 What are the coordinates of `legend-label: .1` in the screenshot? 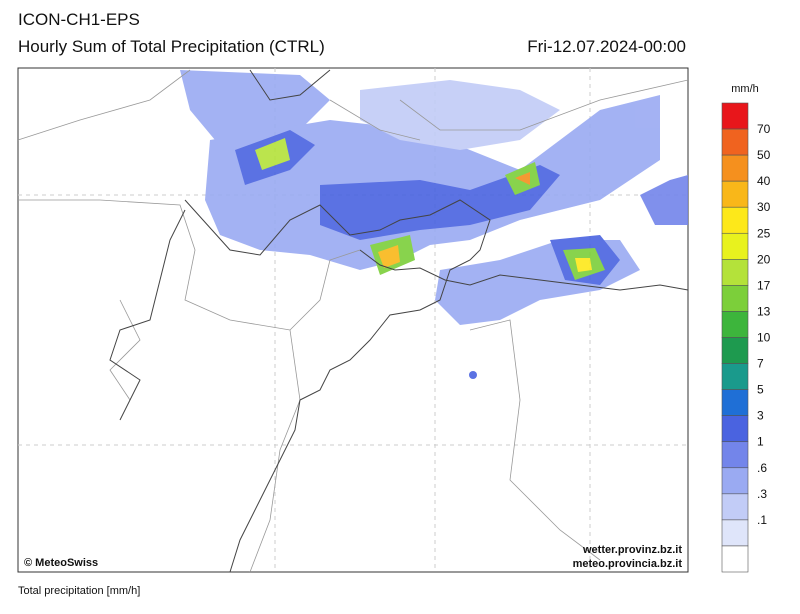 It's located at (762, 520).